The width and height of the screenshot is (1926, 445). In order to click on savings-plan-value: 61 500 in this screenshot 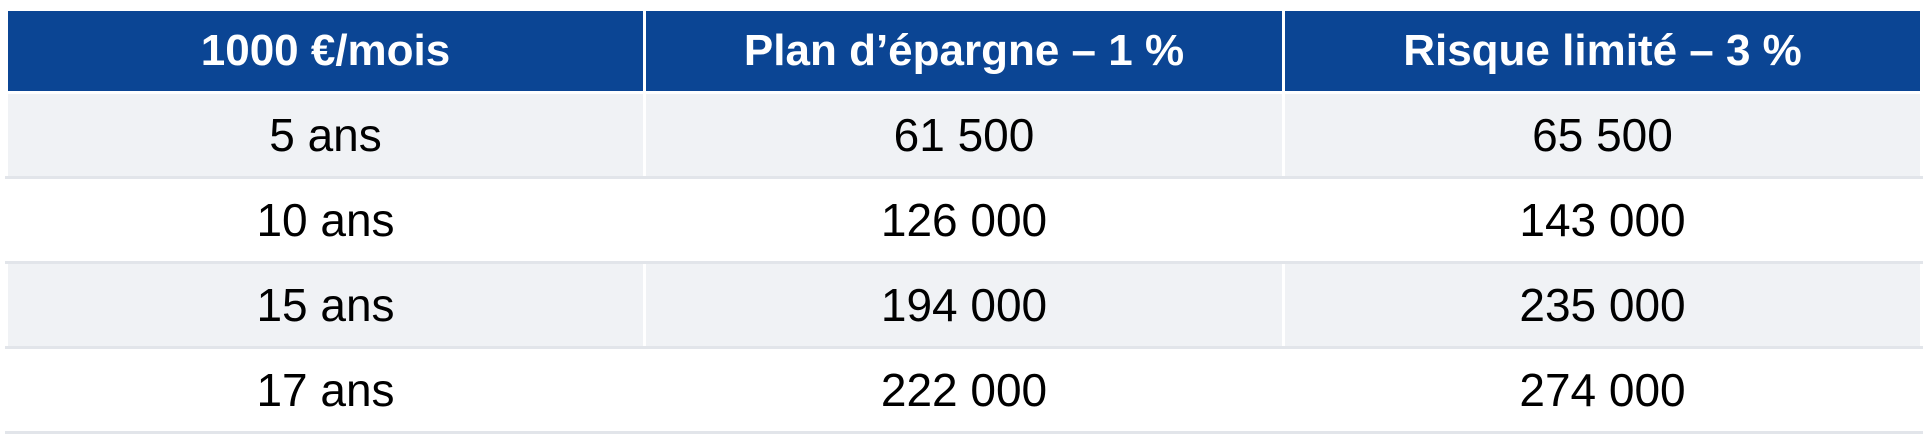, I will do `click(964, 135)`.